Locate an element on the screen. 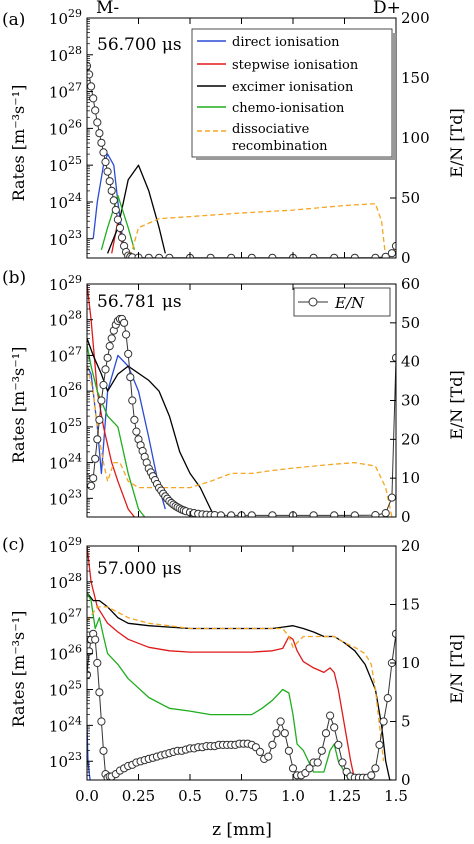  panel-label-b: (b) is located at coordinates (14, 278).